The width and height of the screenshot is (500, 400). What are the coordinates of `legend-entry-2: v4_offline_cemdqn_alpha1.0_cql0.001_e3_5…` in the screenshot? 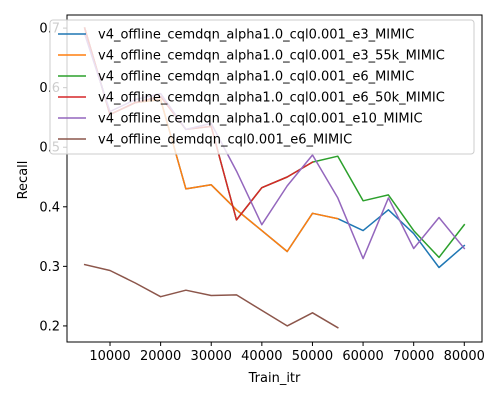 It's located at (271, 56).